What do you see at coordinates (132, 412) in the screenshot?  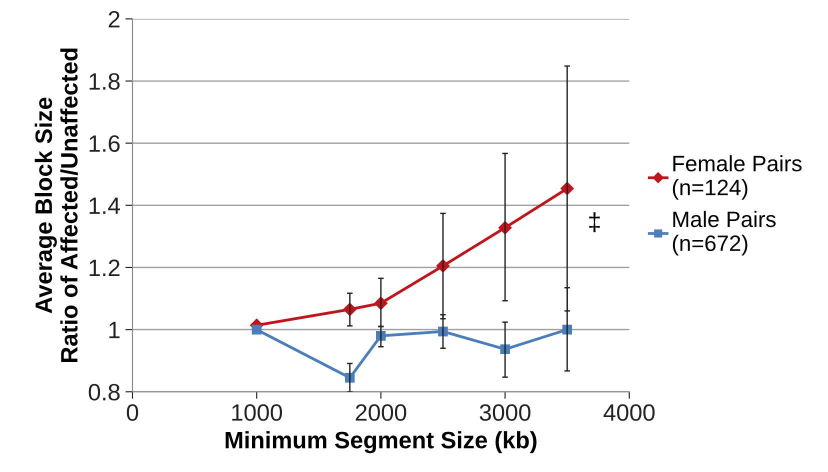 I see `x-tick-label: 0` at bounding box center [132, 412].